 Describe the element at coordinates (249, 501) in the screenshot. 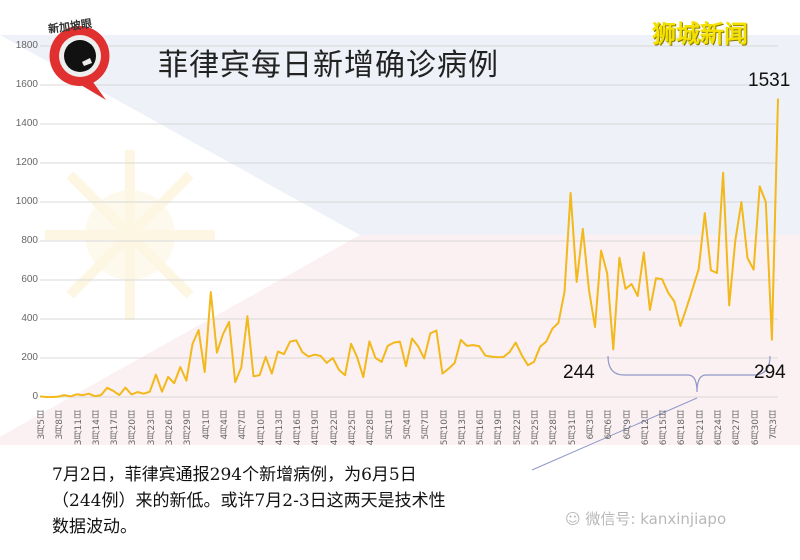

I see `caption-line-2: （244例）来的新低。或许7月2-3日这两天是技术性` at that location.